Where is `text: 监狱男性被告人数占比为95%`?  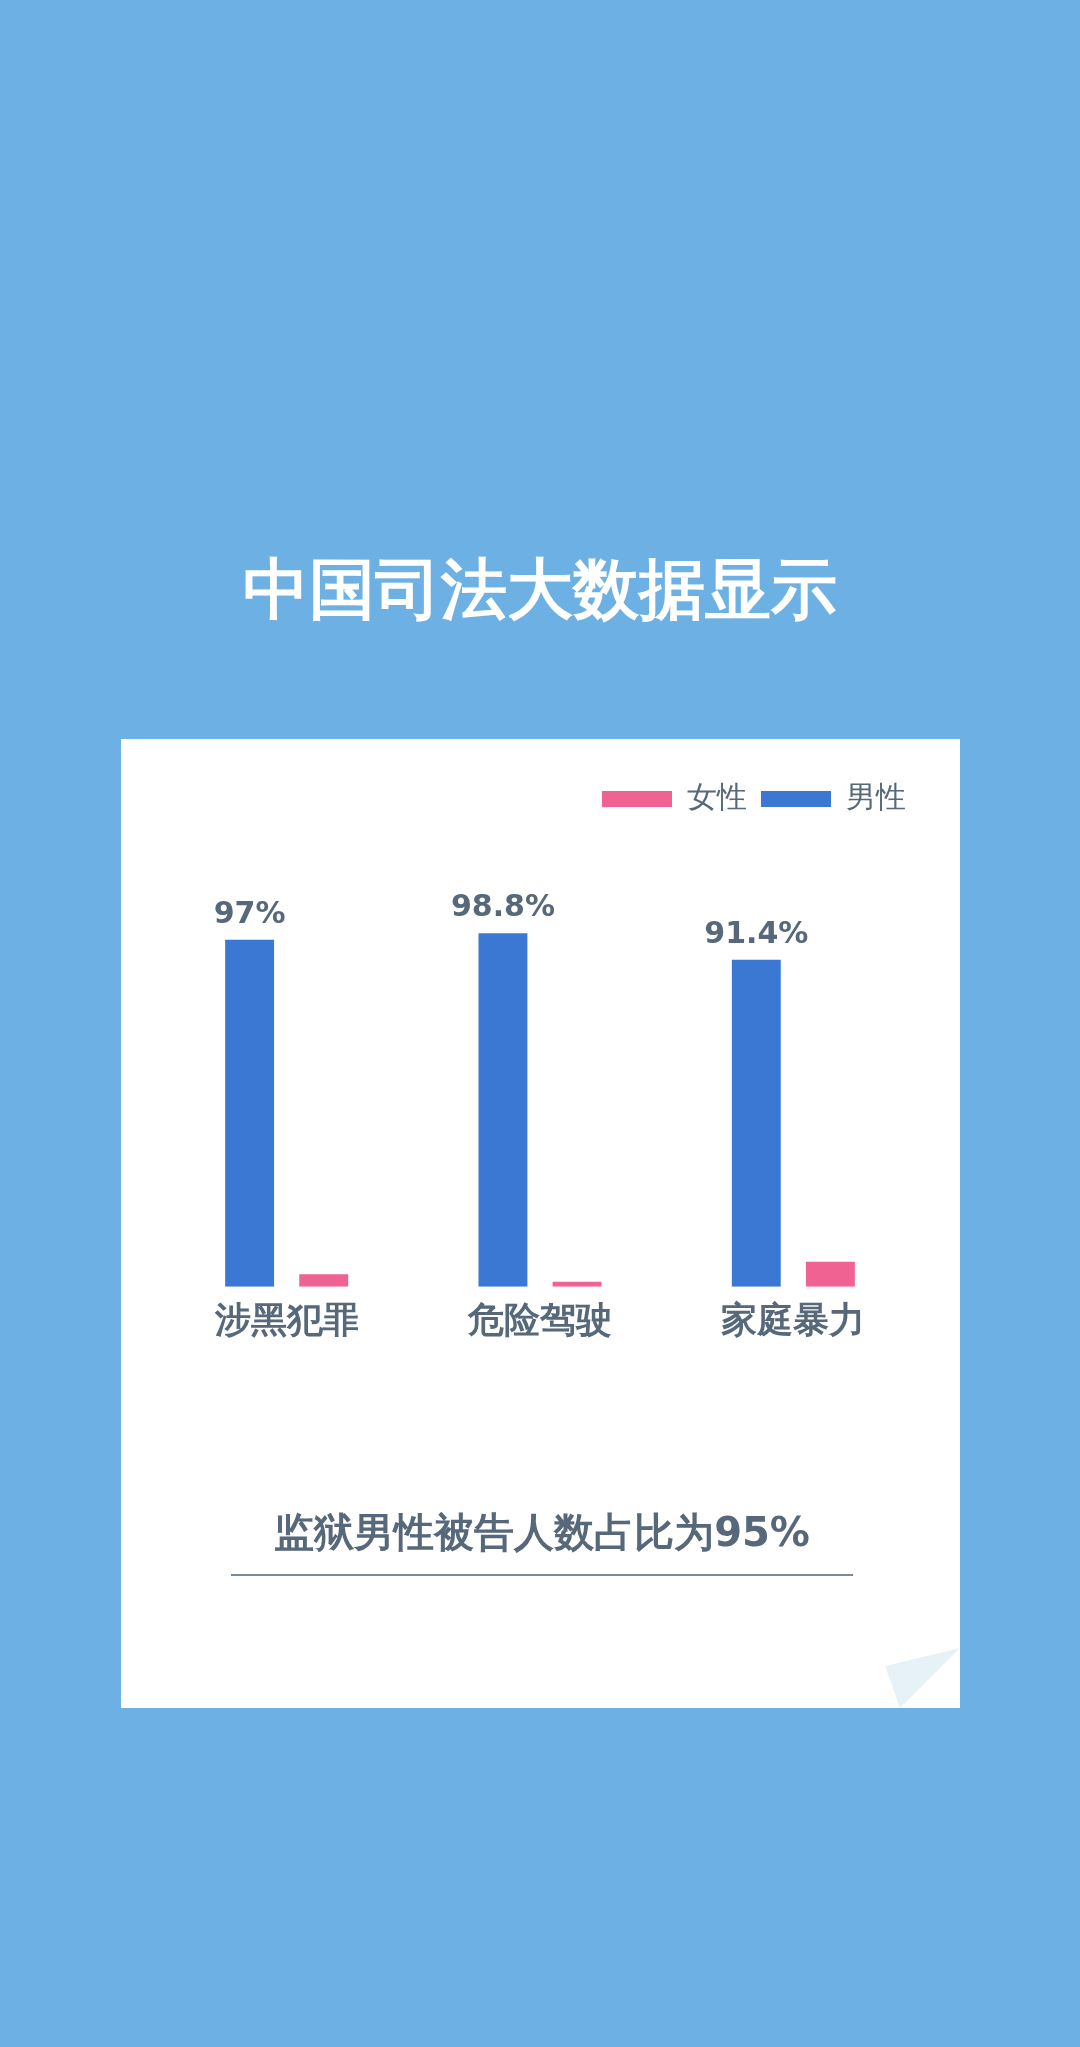
text: 监狱男性被告人数占比为95% is located at coordinates (542, 1540).